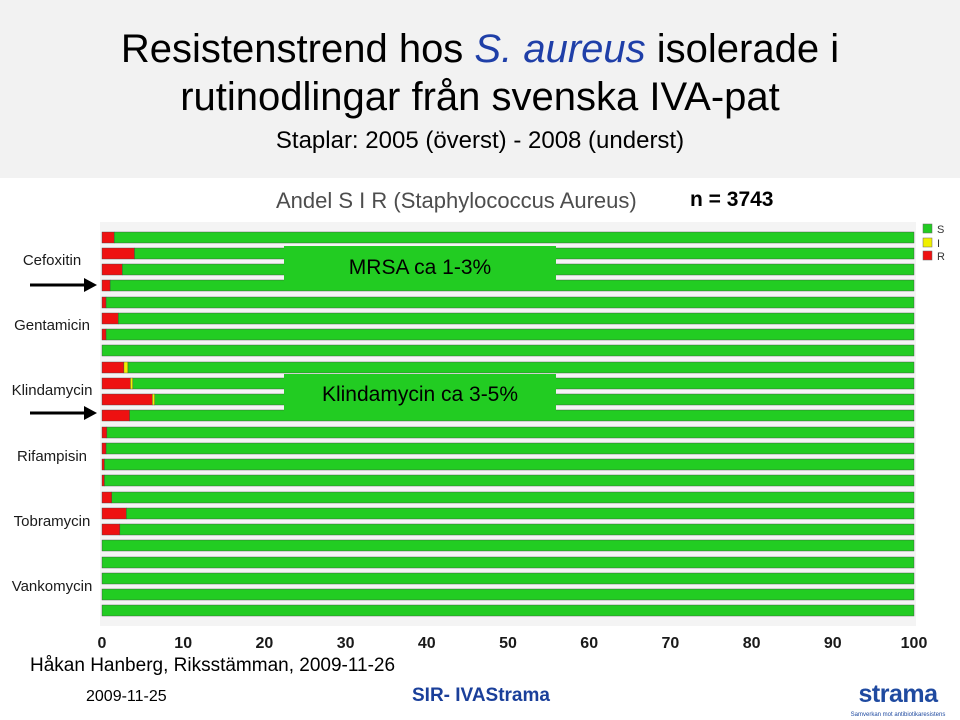 The height and width of the screenshot is (720, 960). What do you see at coordinates (752, 643) in the screenshot?
I see `x-tick-label-80: 80` at bounding box center [752, 643].